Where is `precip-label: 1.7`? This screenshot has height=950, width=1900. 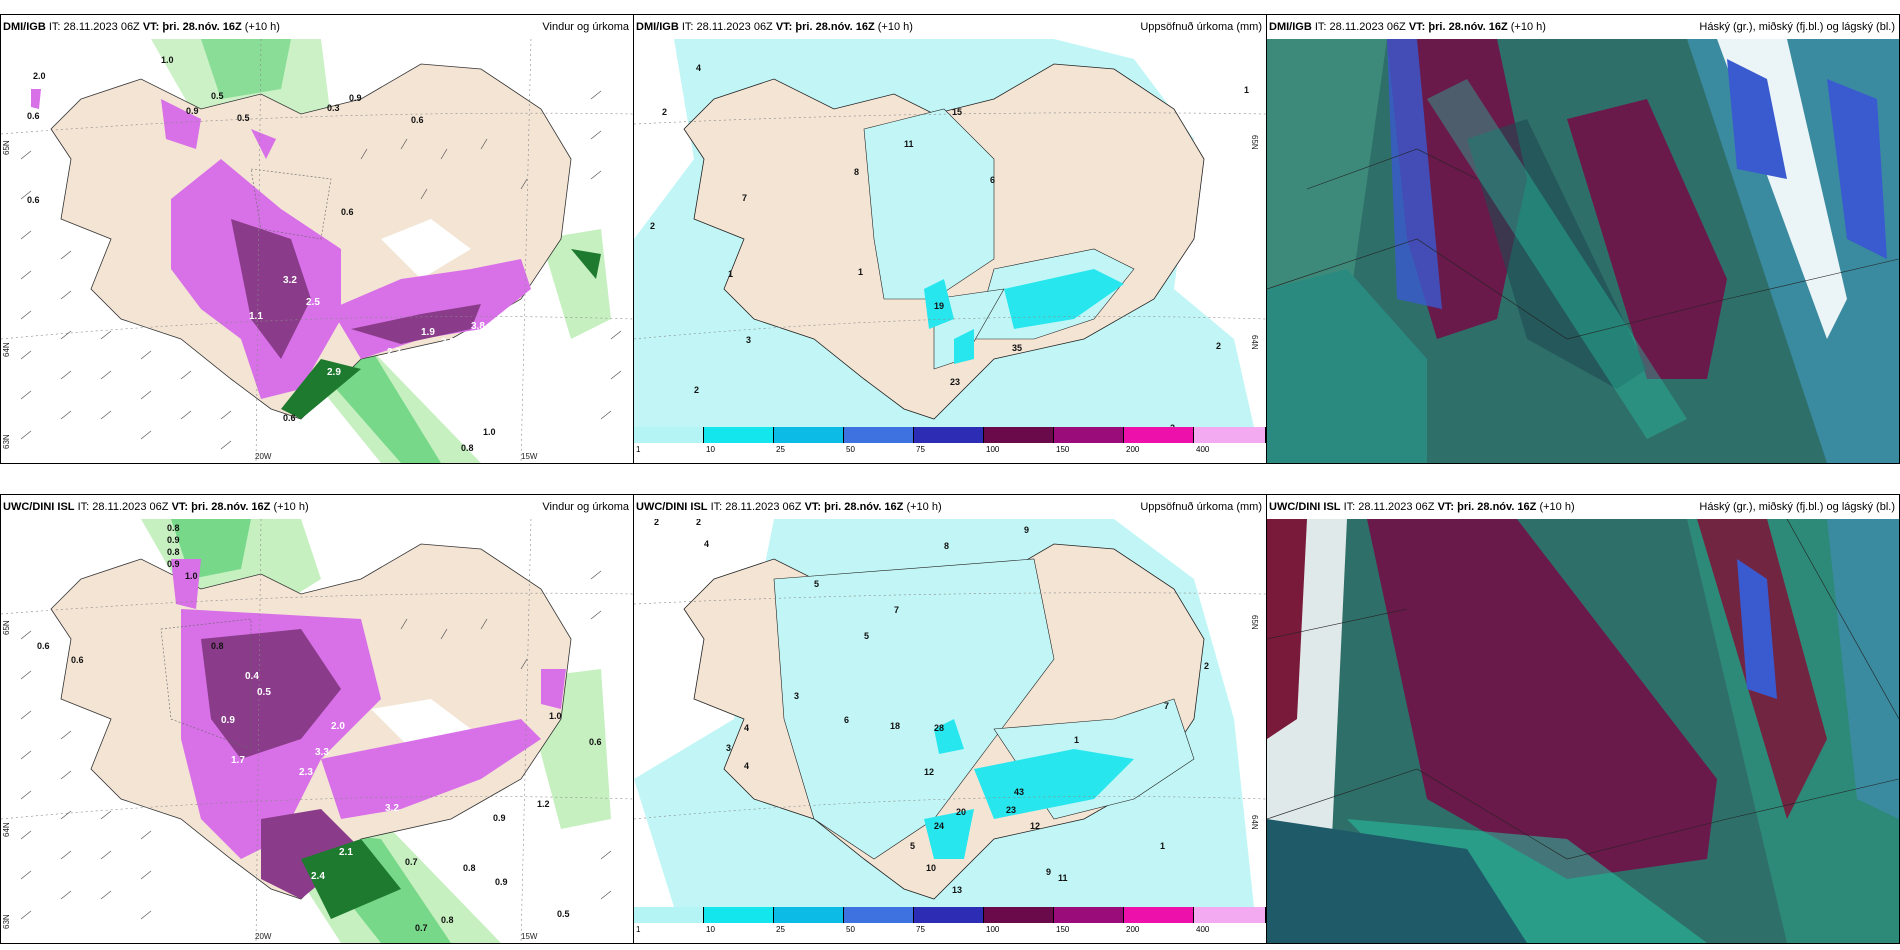 precip-label: 1.7 is located at coordinates (238, 760).